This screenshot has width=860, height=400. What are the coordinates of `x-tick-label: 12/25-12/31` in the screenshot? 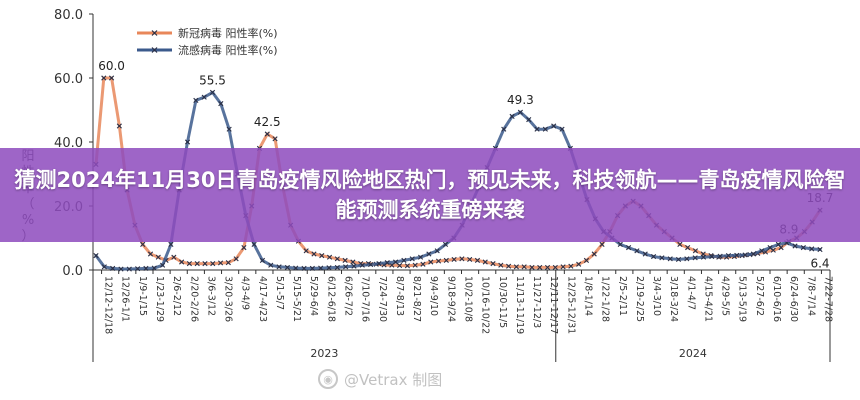 It's located at (570, 305).